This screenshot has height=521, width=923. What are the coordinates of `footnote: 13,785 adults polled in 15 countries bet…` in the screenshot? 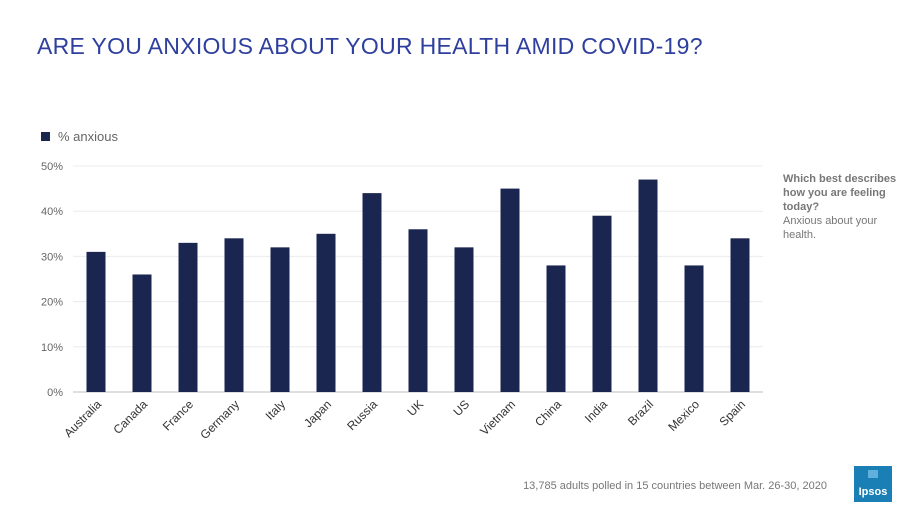 It's located at (675, 486).